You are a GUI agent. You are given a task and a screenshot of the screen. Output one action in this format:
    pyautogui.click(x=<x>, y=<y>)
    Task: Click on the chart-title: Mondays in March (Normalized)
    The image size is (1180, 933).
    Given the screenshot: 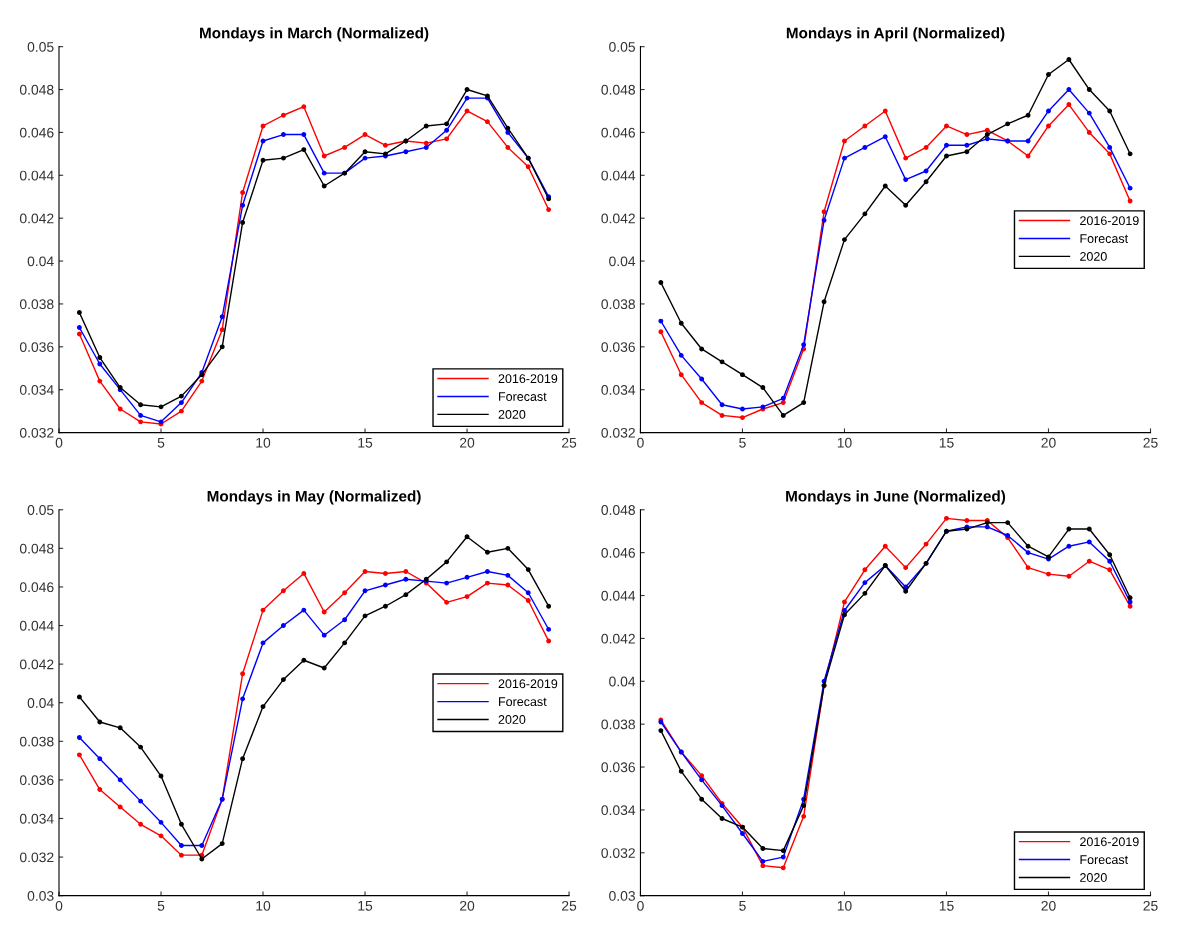 What is the action you would take?
    pyautogui.click(x=314, y=34)
    